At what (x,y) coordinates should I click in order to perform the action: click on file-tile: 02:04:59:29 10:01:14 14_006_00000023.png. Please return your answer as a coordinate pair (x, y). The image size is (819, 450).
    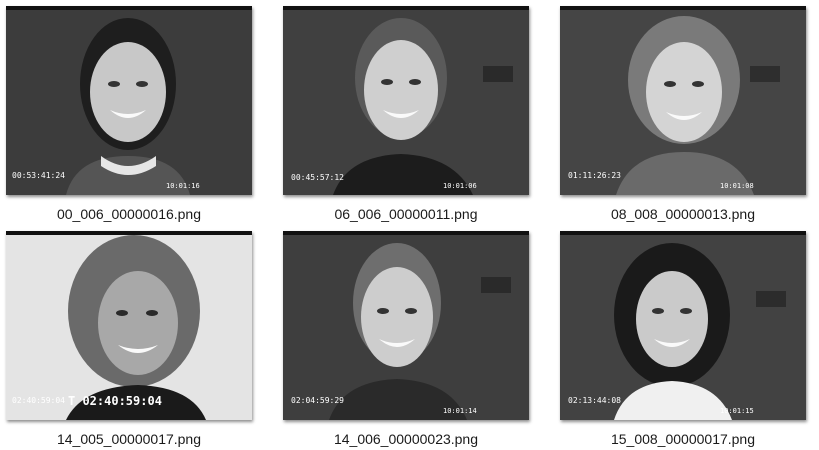
    Looking at the image, I should click on (408, 339).